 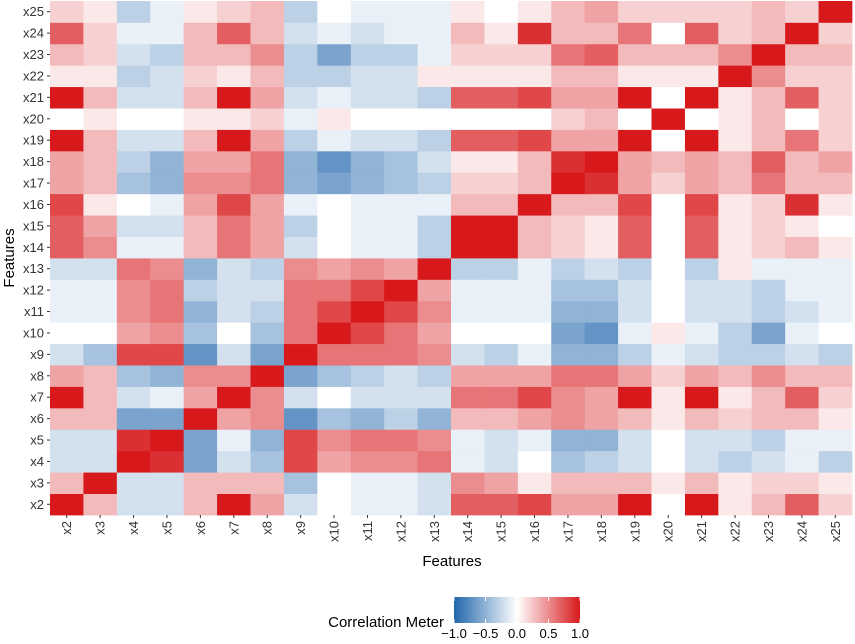 What do you see at coordinates (768, 54) in the screenshot?
I see `heatmap-cell-x23-x23` at bounding box center [768, 54].